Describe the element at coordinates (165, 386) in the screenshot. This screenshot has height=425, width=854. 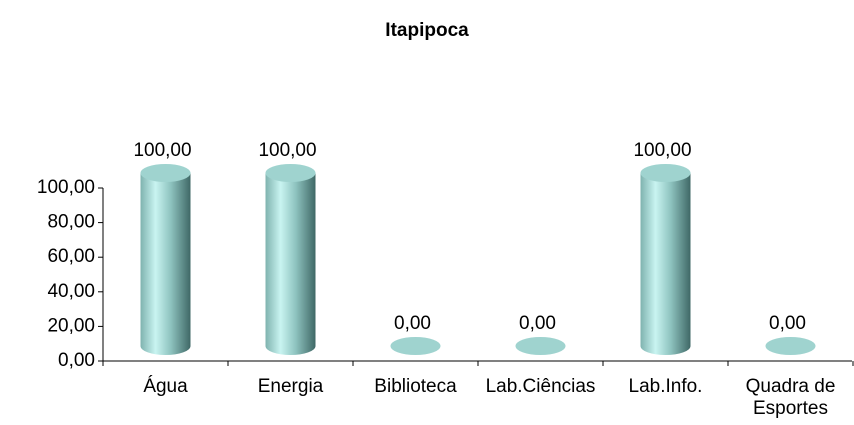
I see `x-tick-label: Água` at that location.